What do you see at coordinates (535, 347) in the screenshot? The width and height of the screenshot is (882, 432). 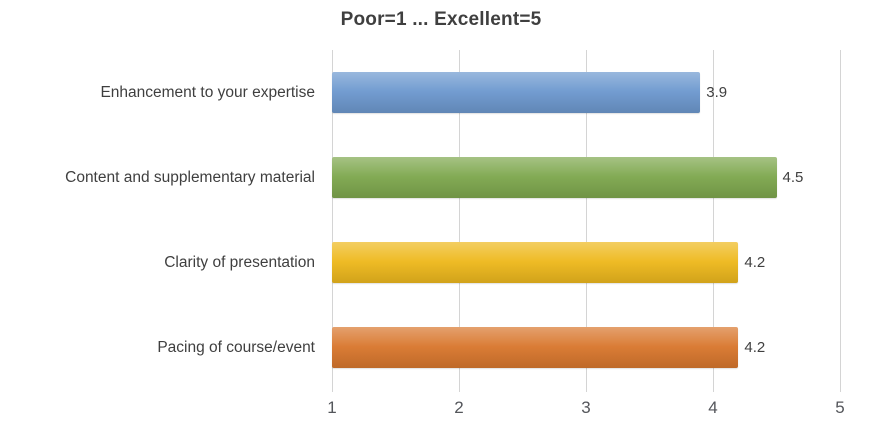 I see `bar-pacing` at bounding box center [535, 347].